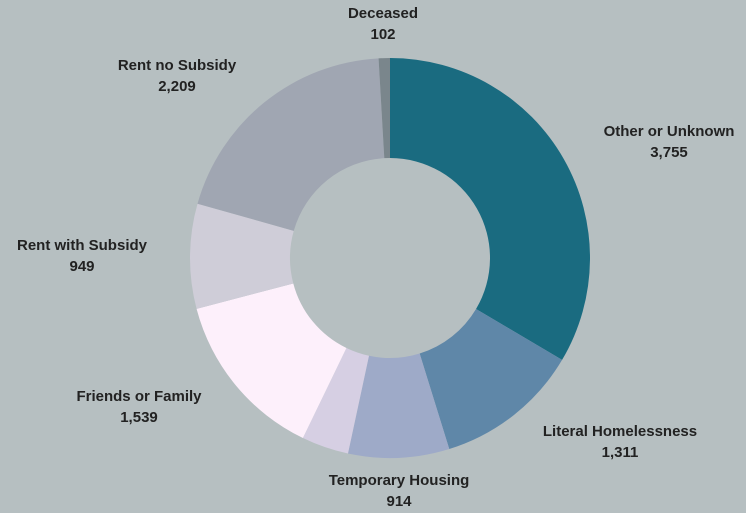 Image resolution: width=746 pixels, height=513 pixels. I want to click on segment-value: 3,755, so click(669, 152).